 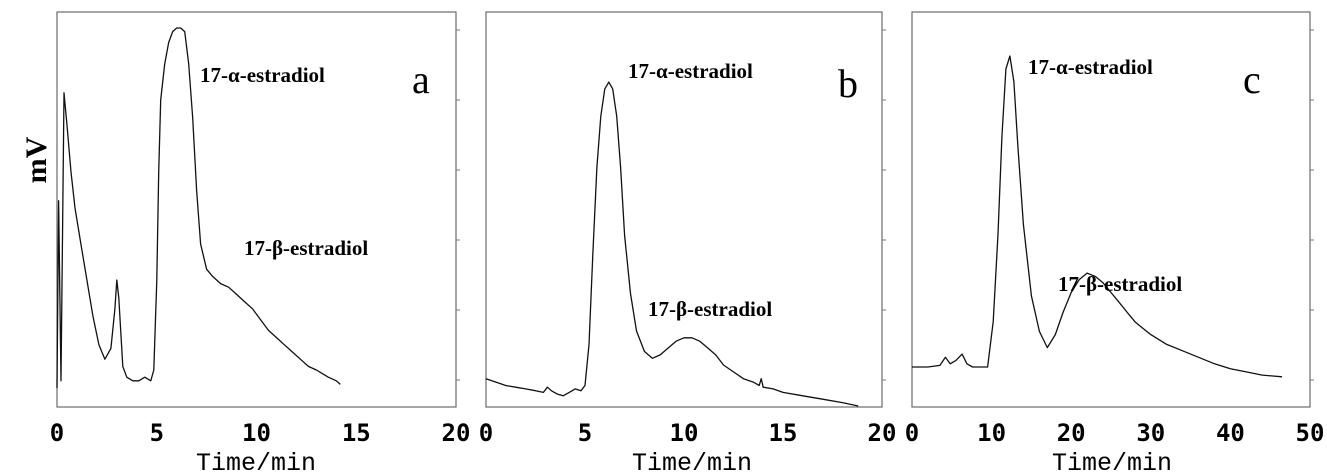 I want to click on panel-a-x-tick-10: 10, so click(x=256, y=433).